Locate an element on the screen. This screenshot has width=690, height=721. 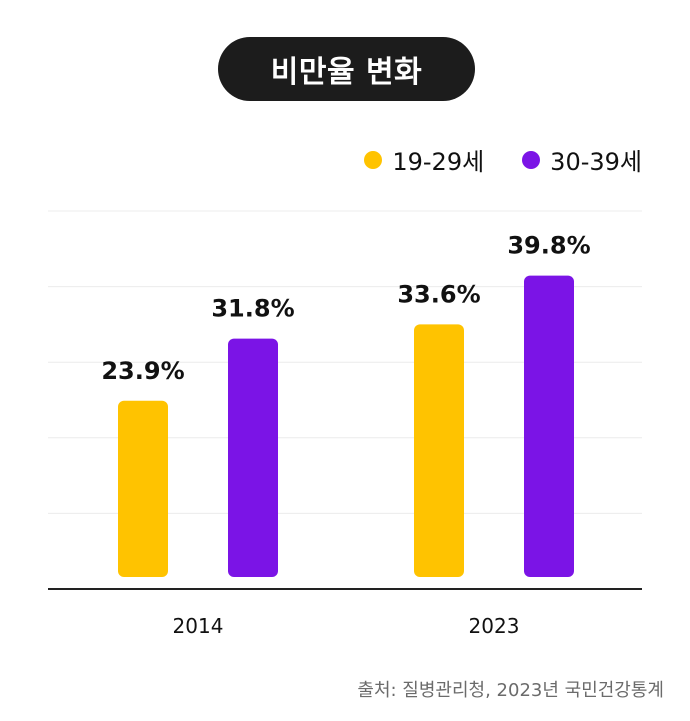
bar-19-29세-2014 is located at coordinates (143, 488).